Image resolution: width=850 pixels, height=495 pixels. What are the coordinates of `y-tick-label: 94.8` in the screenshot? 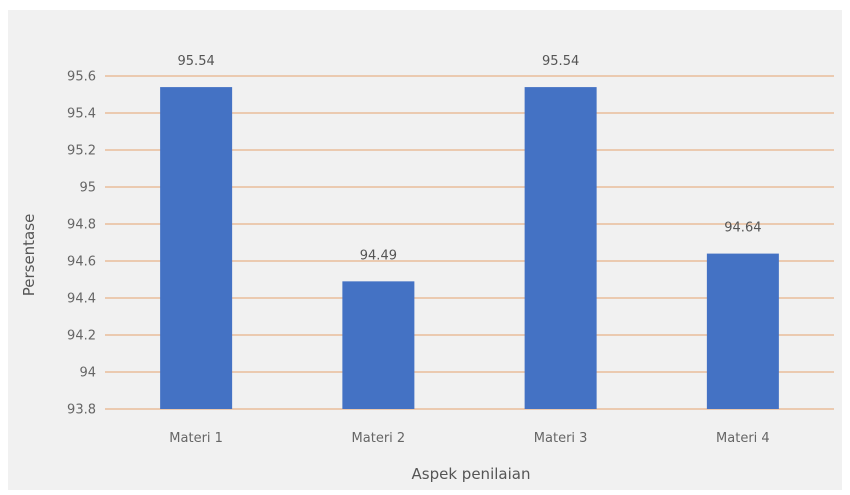 It's located at (81, 225).